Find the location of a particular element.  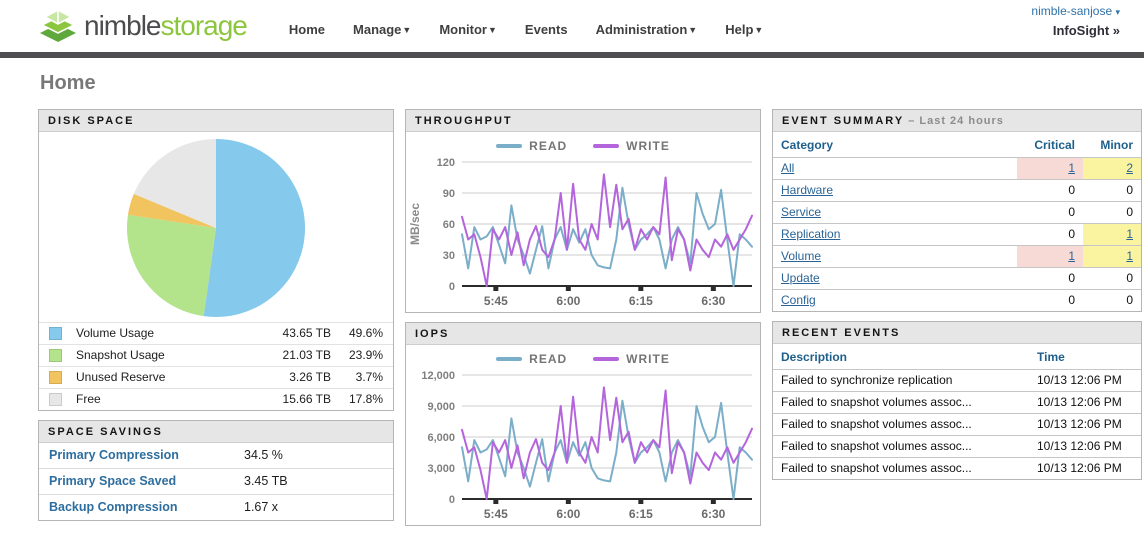

legend-label: Snapshot Usage is located at coordinates (120, 355).